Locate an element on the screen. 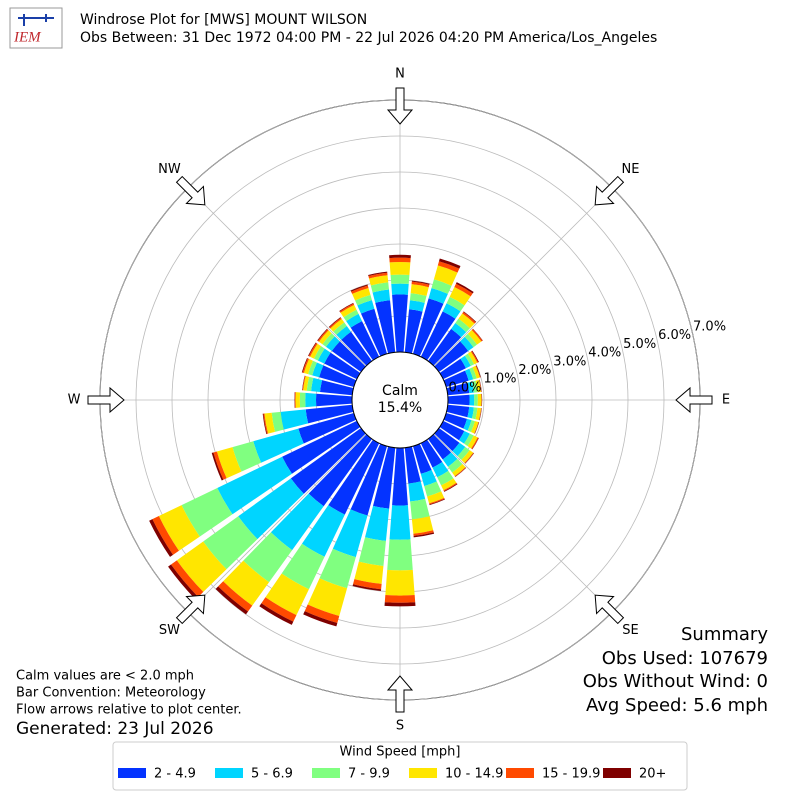 This screenshot has width=800, height=800. legend-label: 7 - 9.9 is located at coordinates (369, 774).